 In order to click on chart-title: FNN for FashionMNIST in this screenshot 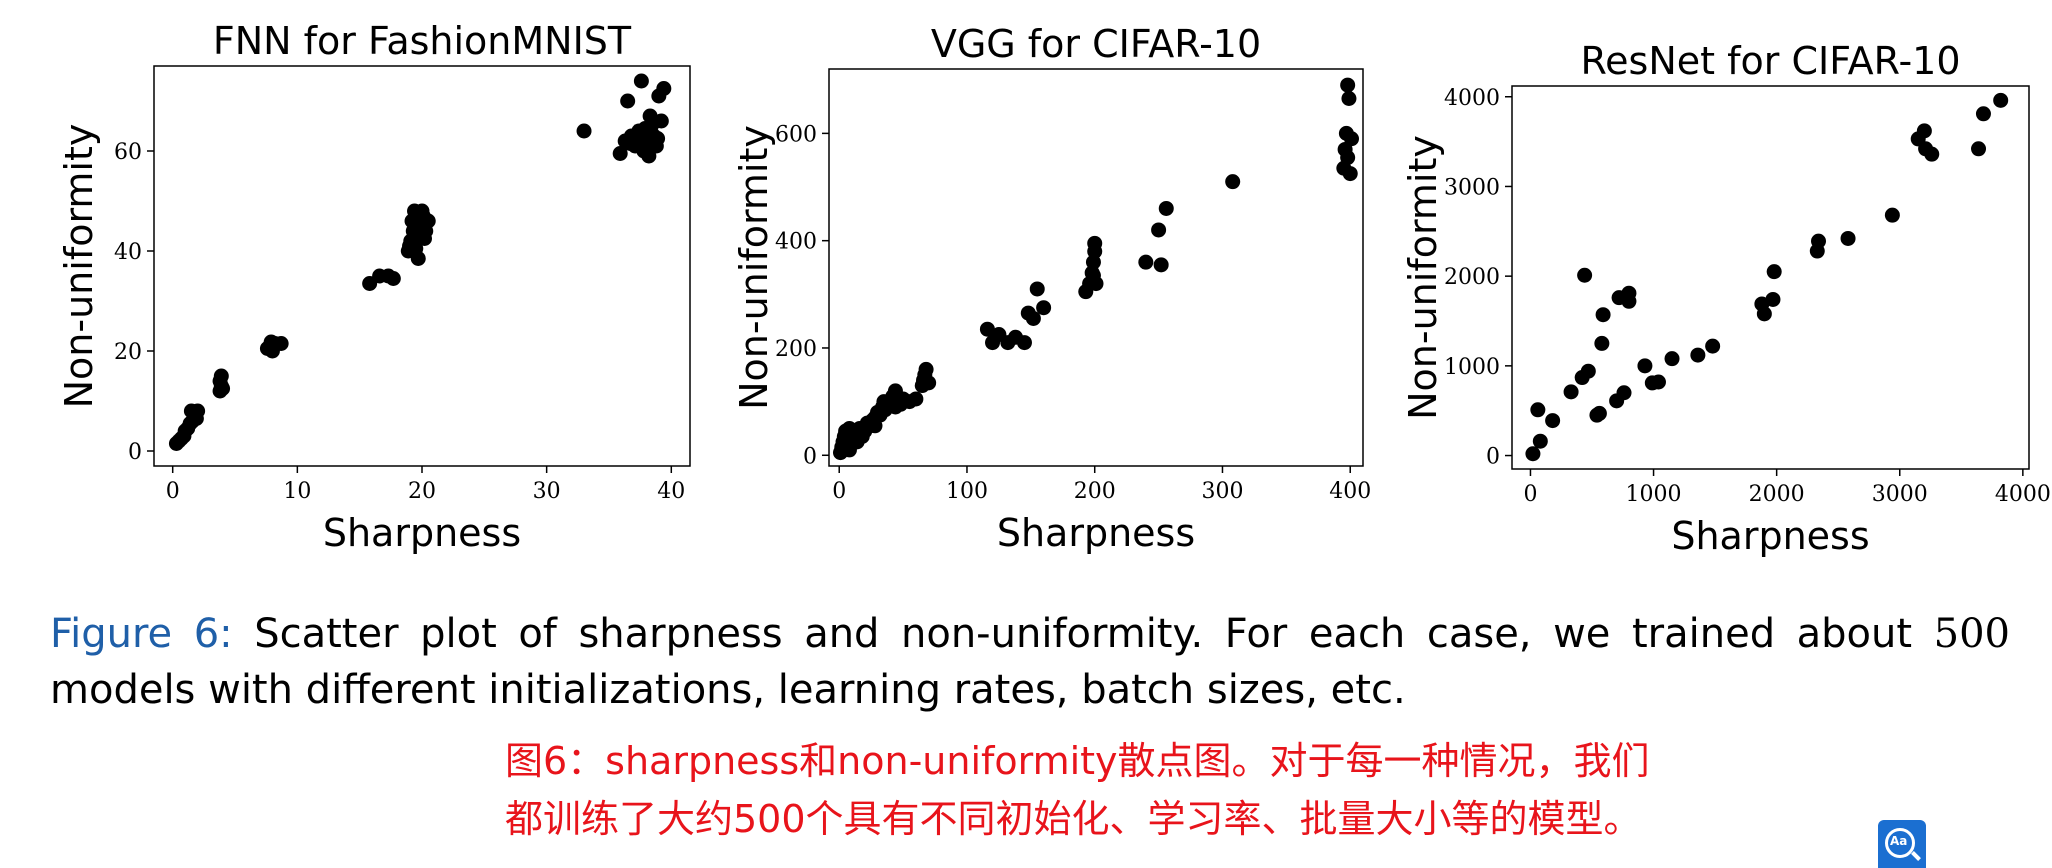, I will do `click(422, 41)`.